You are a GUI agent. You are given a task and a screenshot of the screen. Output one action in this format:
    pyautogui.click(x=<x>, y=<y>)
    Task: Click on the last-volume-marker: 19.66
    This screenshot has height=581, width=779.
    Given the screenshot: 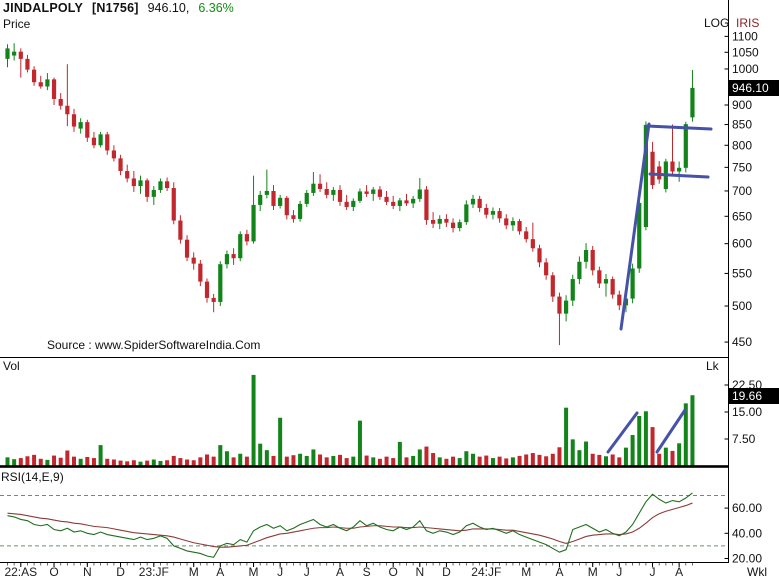 What is the action you would take?
    pyautogui.click(x=754, y=396)
    